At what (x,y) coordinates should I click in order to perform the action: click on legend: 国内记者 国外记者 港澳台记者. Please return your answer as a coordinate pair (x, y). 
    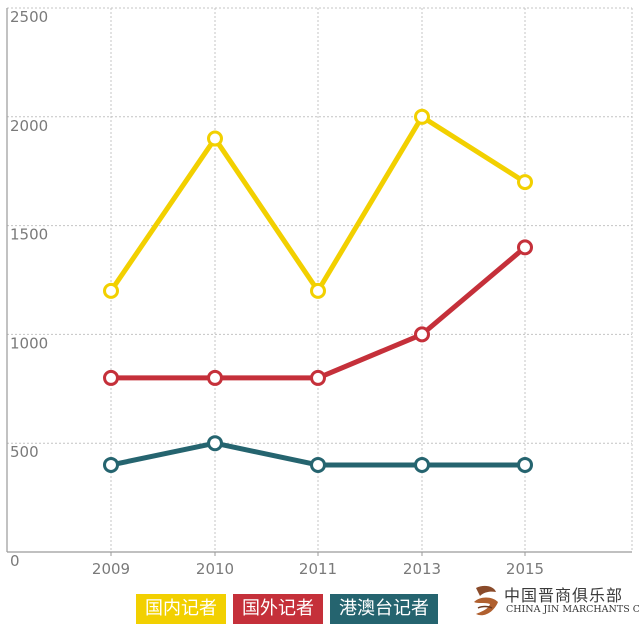
    Looking at the image, I should click on (287, 609).